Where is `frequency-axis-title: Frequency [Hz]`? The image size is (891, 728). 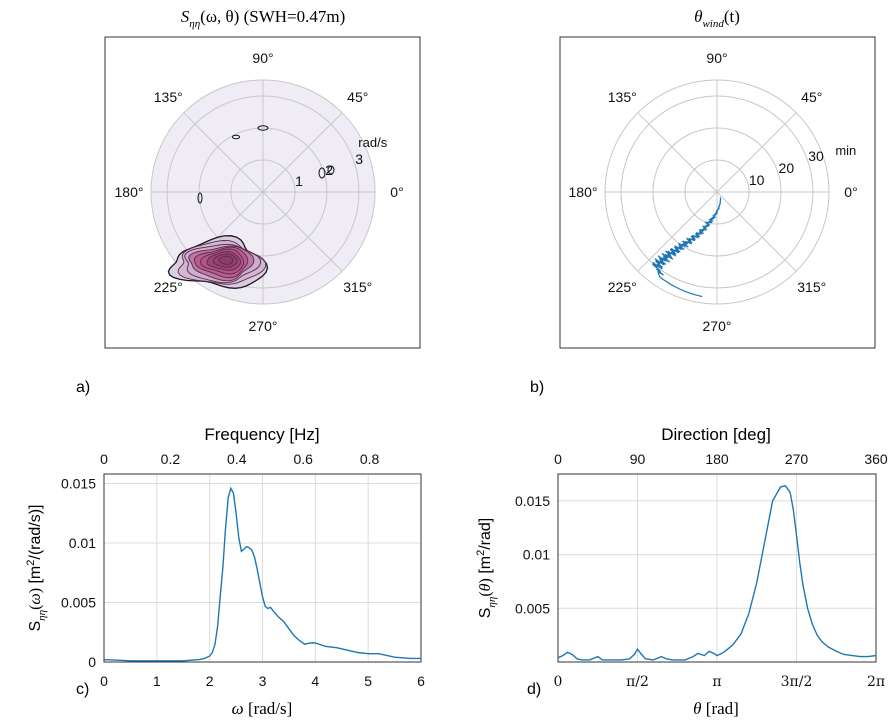 frequency-axis-title: Frequency [Hz] is located at coordinates (261, 434).